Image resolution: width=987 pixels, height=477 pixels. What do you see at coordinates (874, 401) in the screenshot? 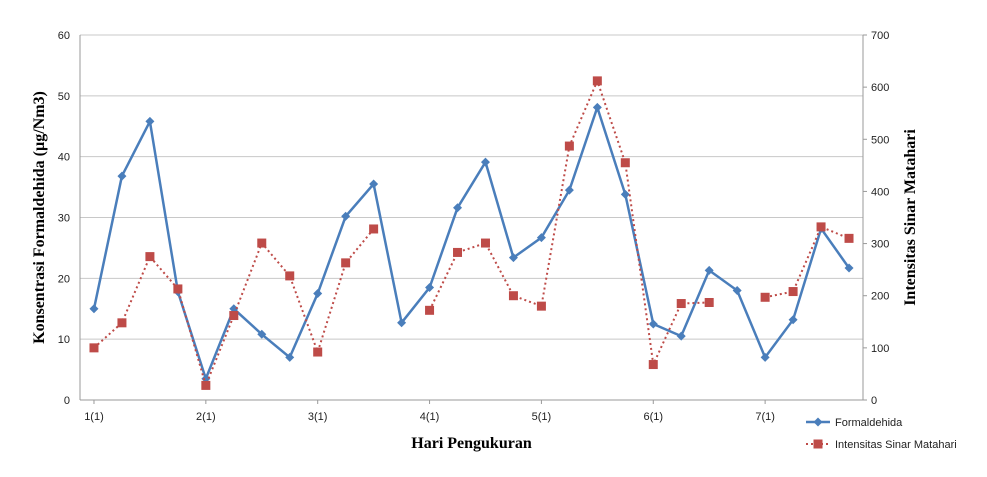
I see `right-y-tick-label: 0` at bounding box center [874, 401].